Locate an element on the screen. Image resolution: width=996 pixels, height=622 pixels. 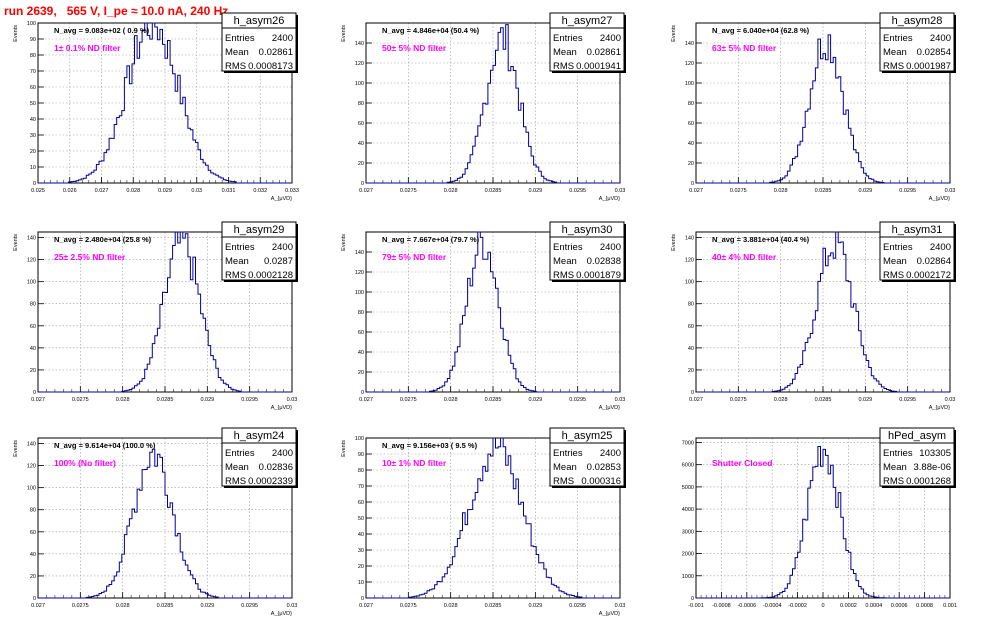
x-tick-label: 0.026 is located at coordinates (70, 191).